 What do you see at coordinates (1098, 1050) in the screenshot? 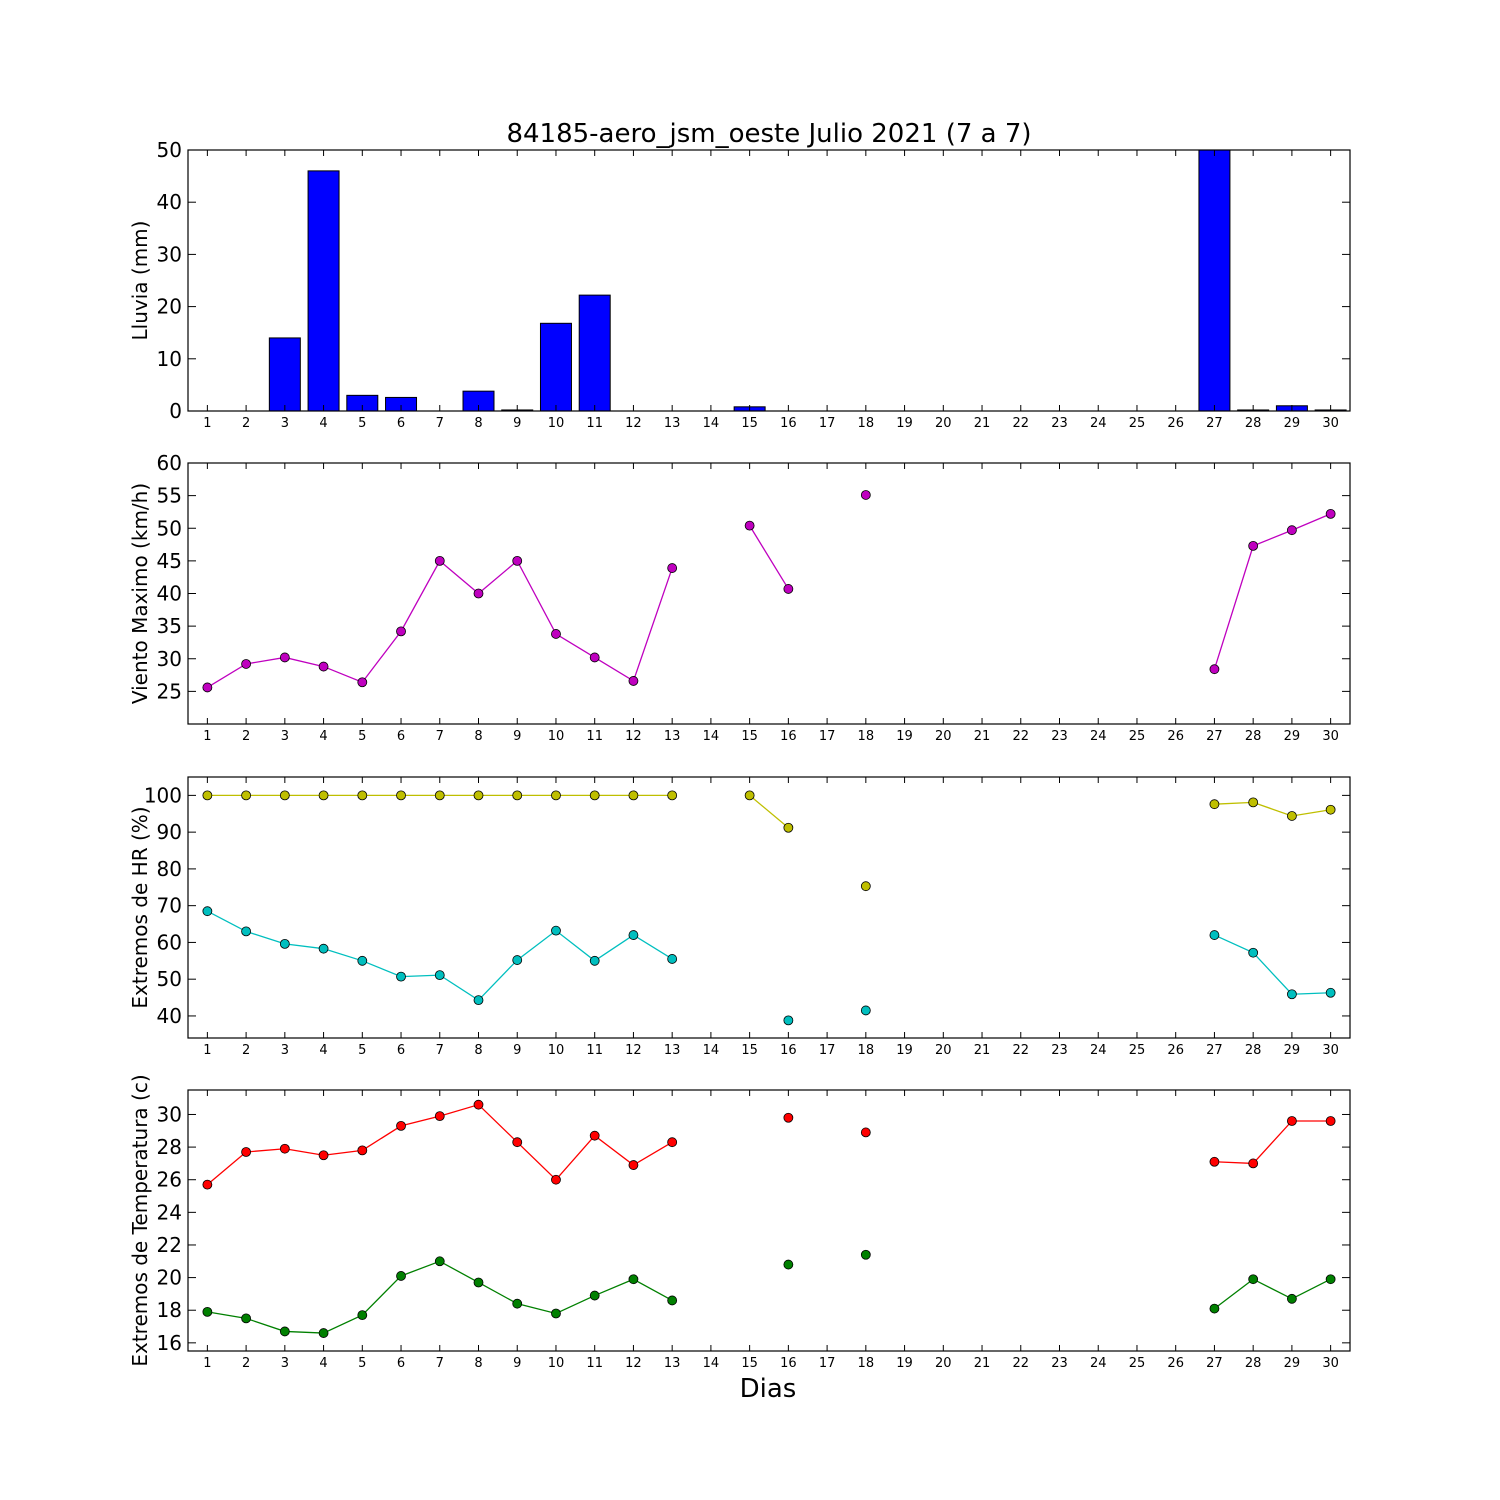
I see `humidity-x-tick-label: 24` at bounding box center [1098, 1050].